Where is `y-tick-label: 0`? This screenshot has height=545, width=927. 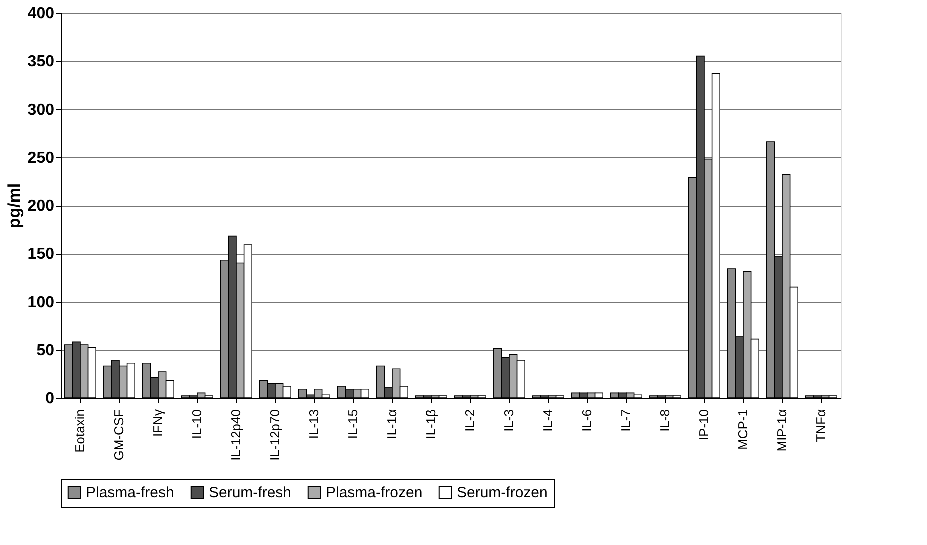 y-tick-label: 0 is located at coordinates (50, 399).